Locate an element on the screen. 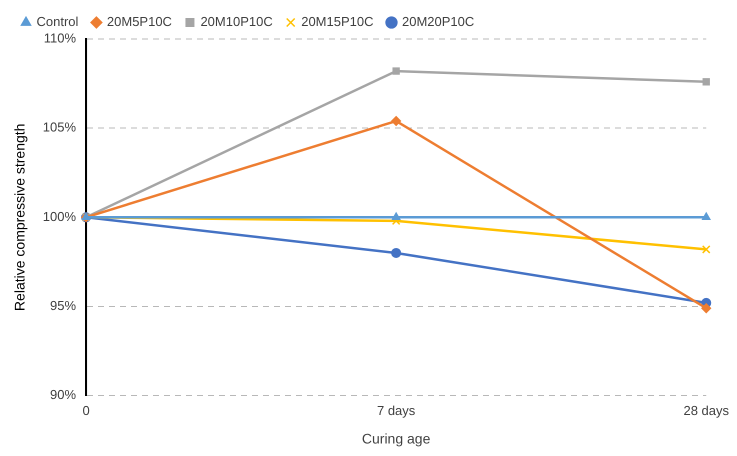 The width and height of the screenshot is (737, 456). legend-label: Control is located at coordinates (57, 22).